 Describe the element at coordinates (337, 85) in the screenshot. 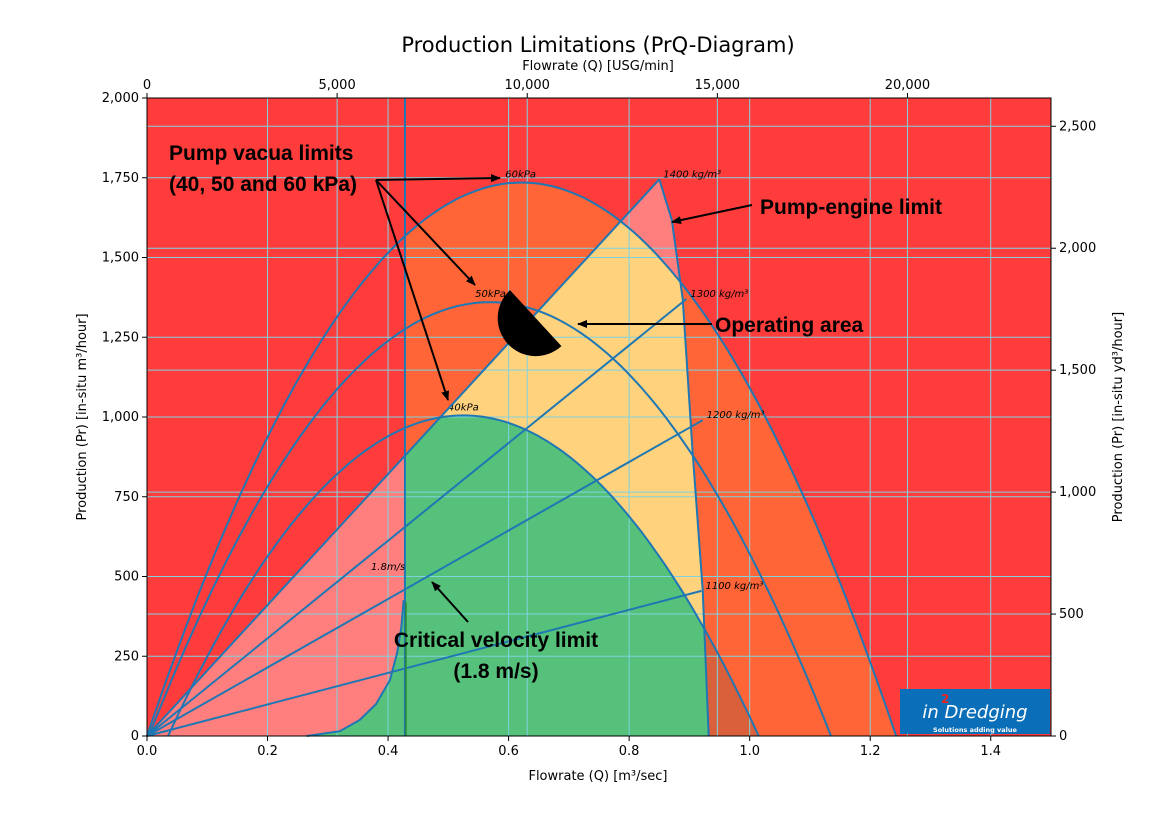

I see `x2-tick-label: 5,000` at that location.